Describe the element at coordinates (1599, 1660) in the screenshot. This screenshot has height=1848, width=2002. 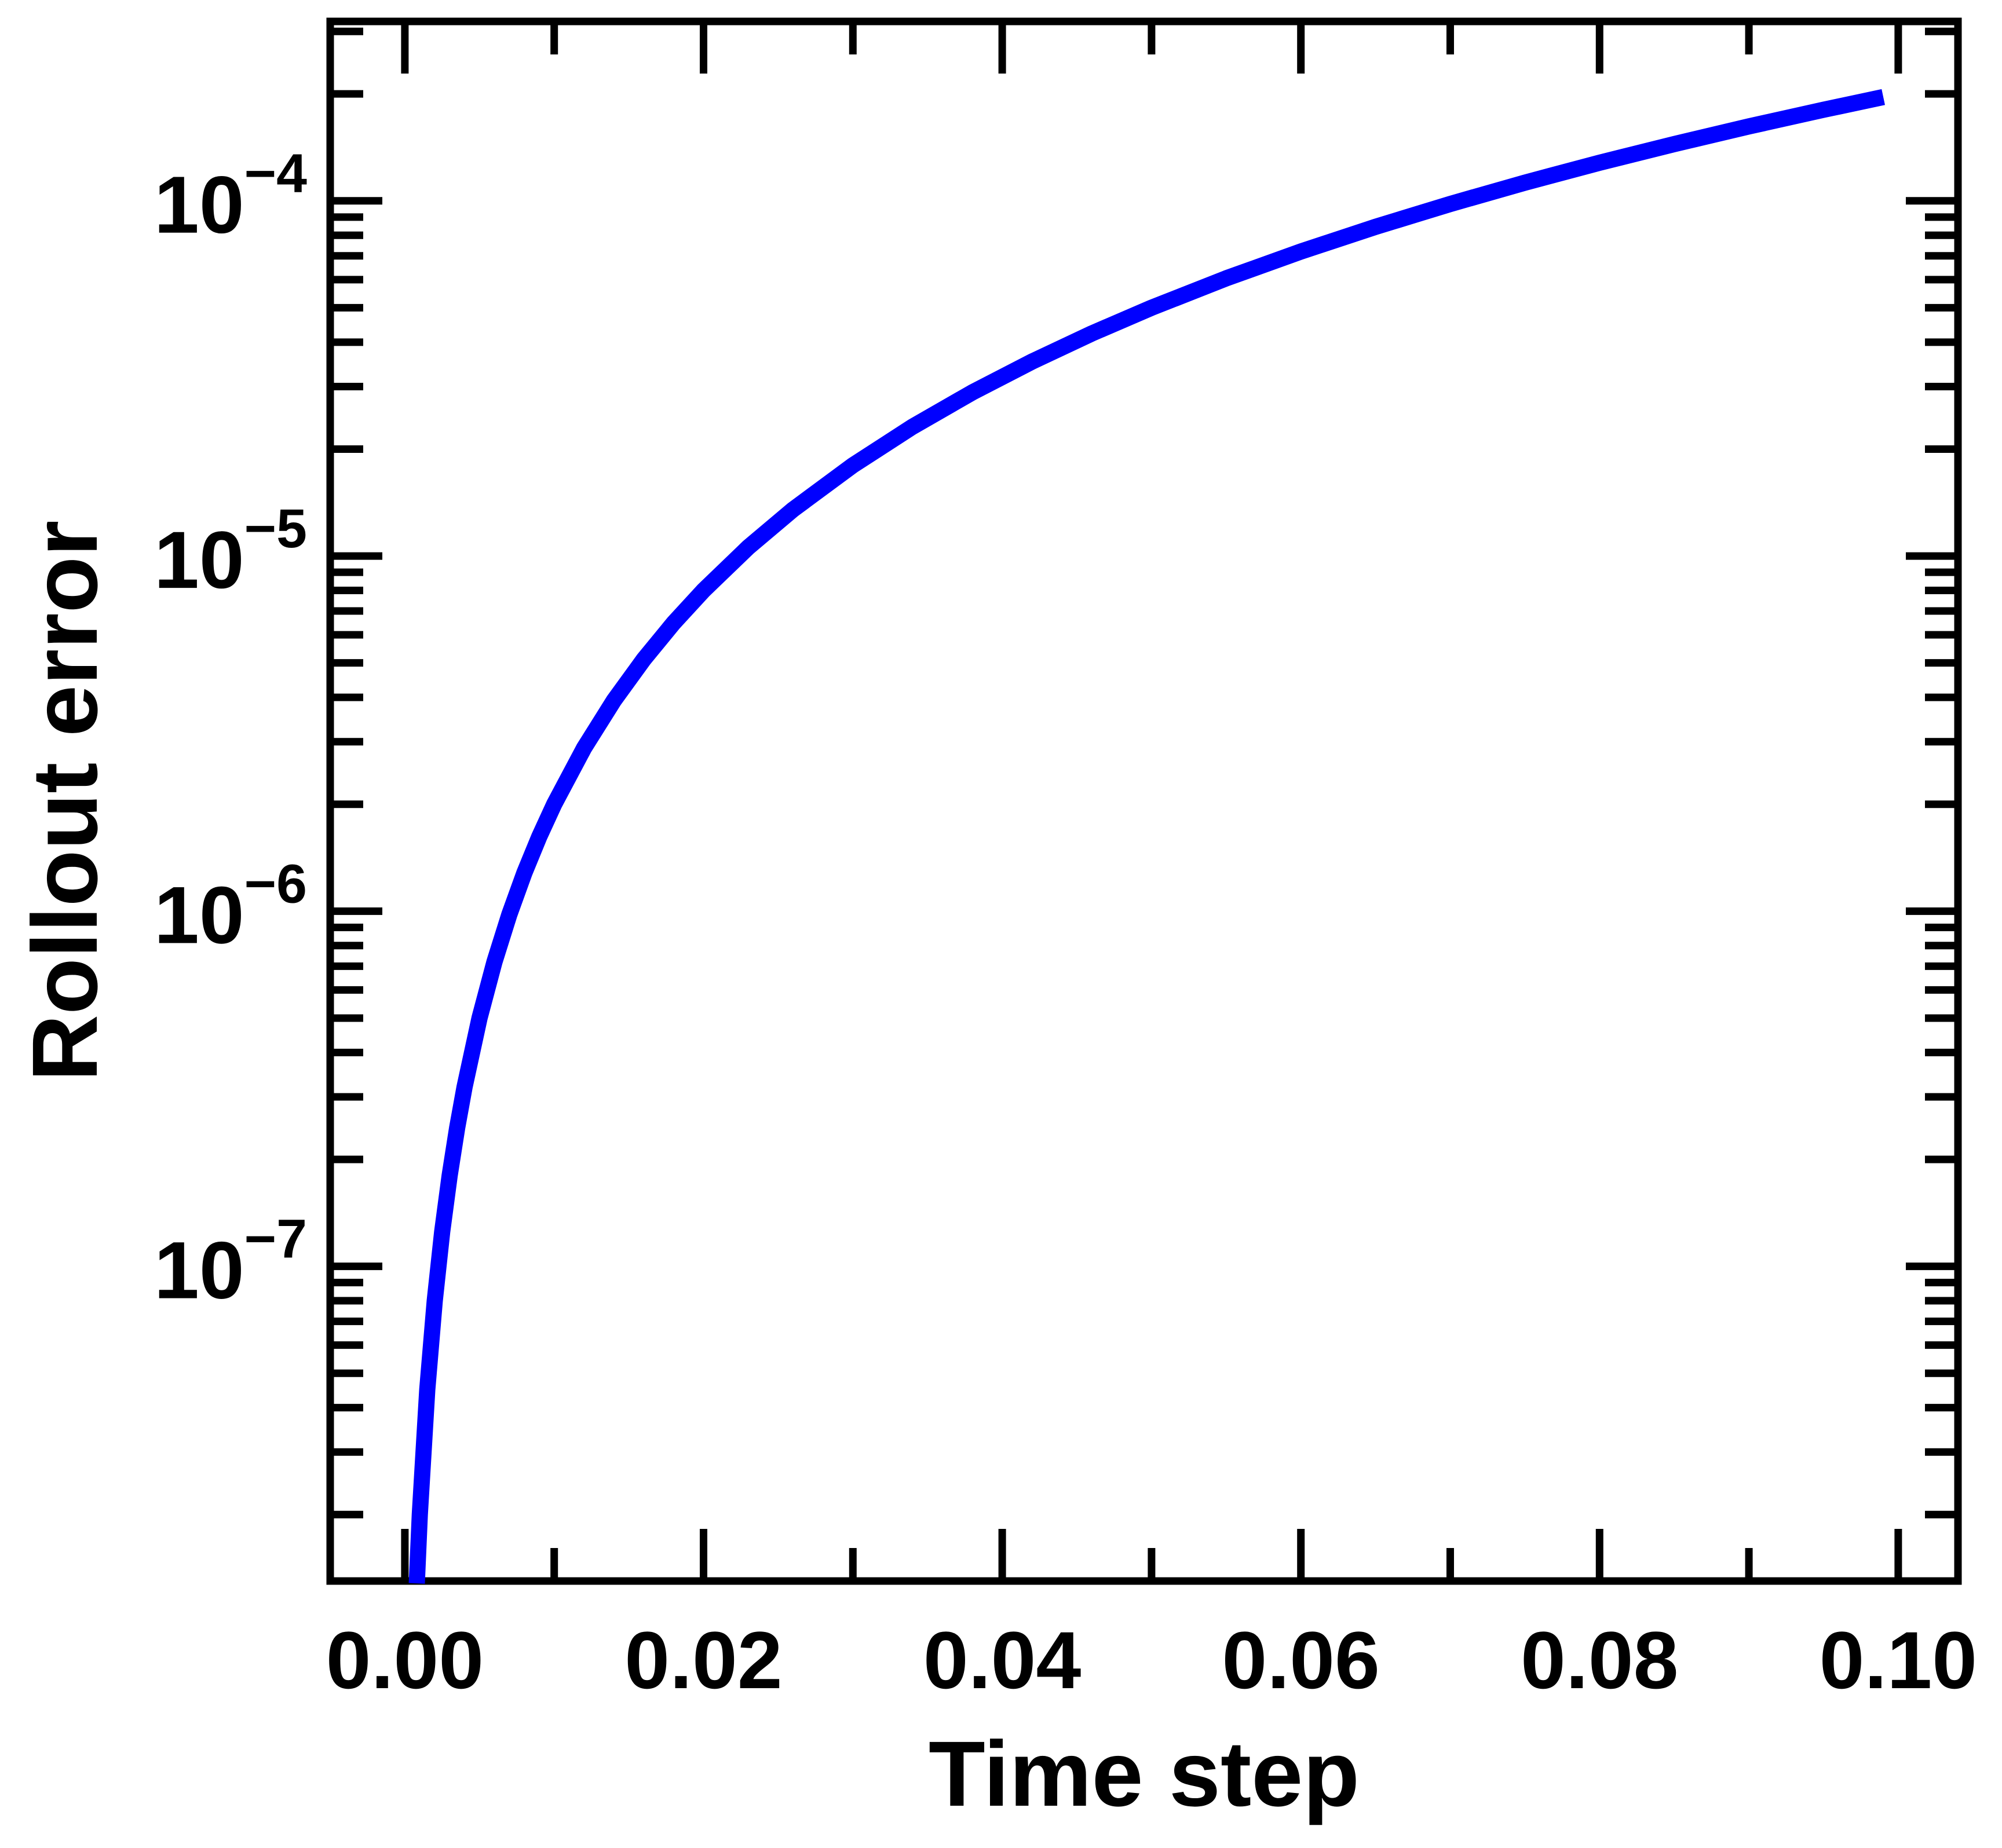
I see `x-tick-label: 0.08` at that location.